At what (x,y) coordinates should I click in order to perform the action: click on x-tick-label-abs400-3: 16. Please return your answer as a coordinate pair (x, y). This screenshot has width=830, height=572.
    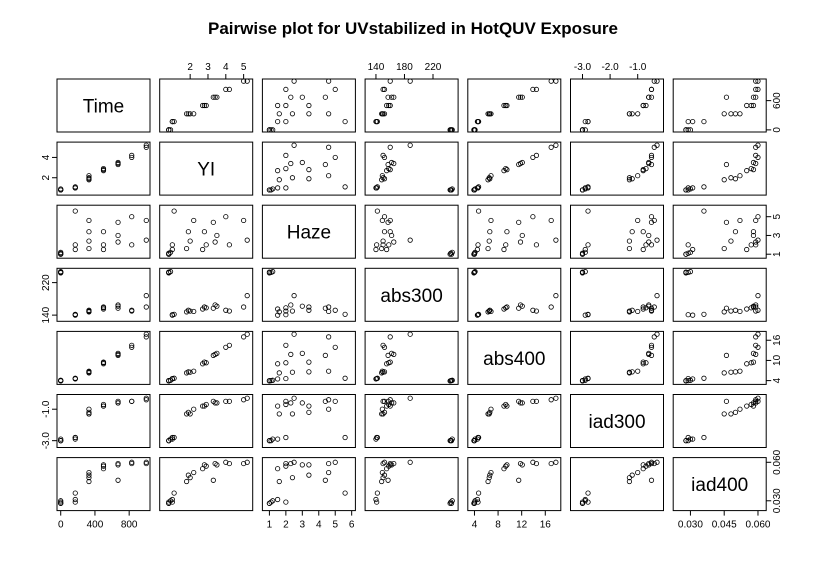
    Looking at the image, I should click on (546, 525).